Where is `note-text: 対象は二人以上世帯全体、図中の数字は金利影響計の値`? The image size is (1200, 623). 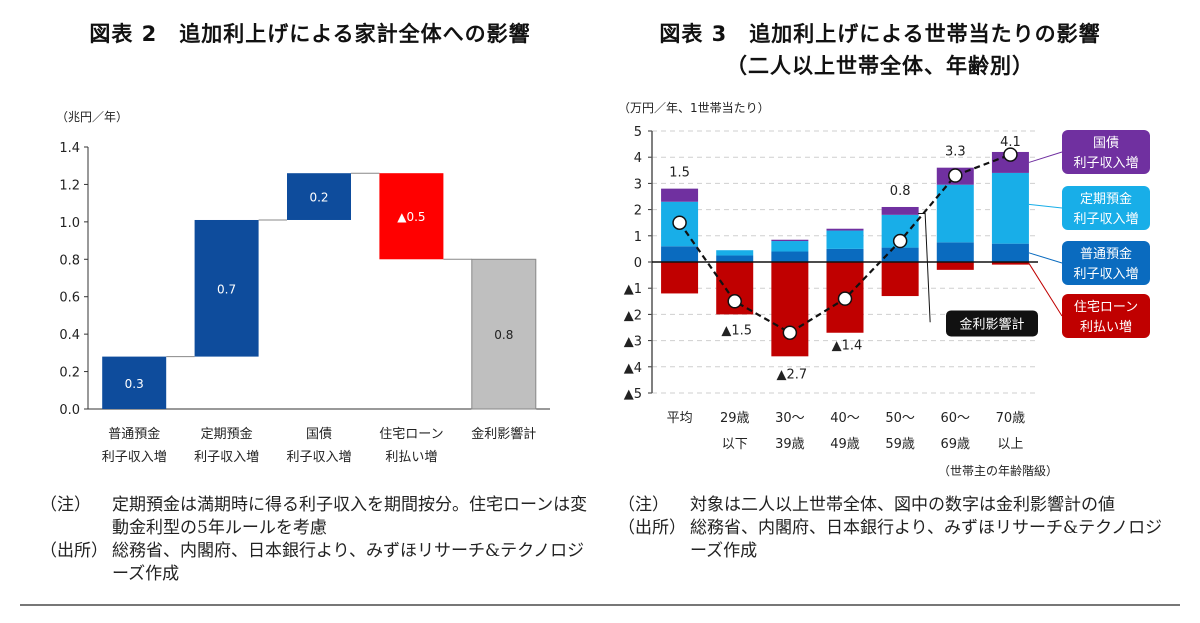
note-text: 対象は二人以上世帯全体、図中の数字は金利影響計の値 is located at coordinates (902, 505).